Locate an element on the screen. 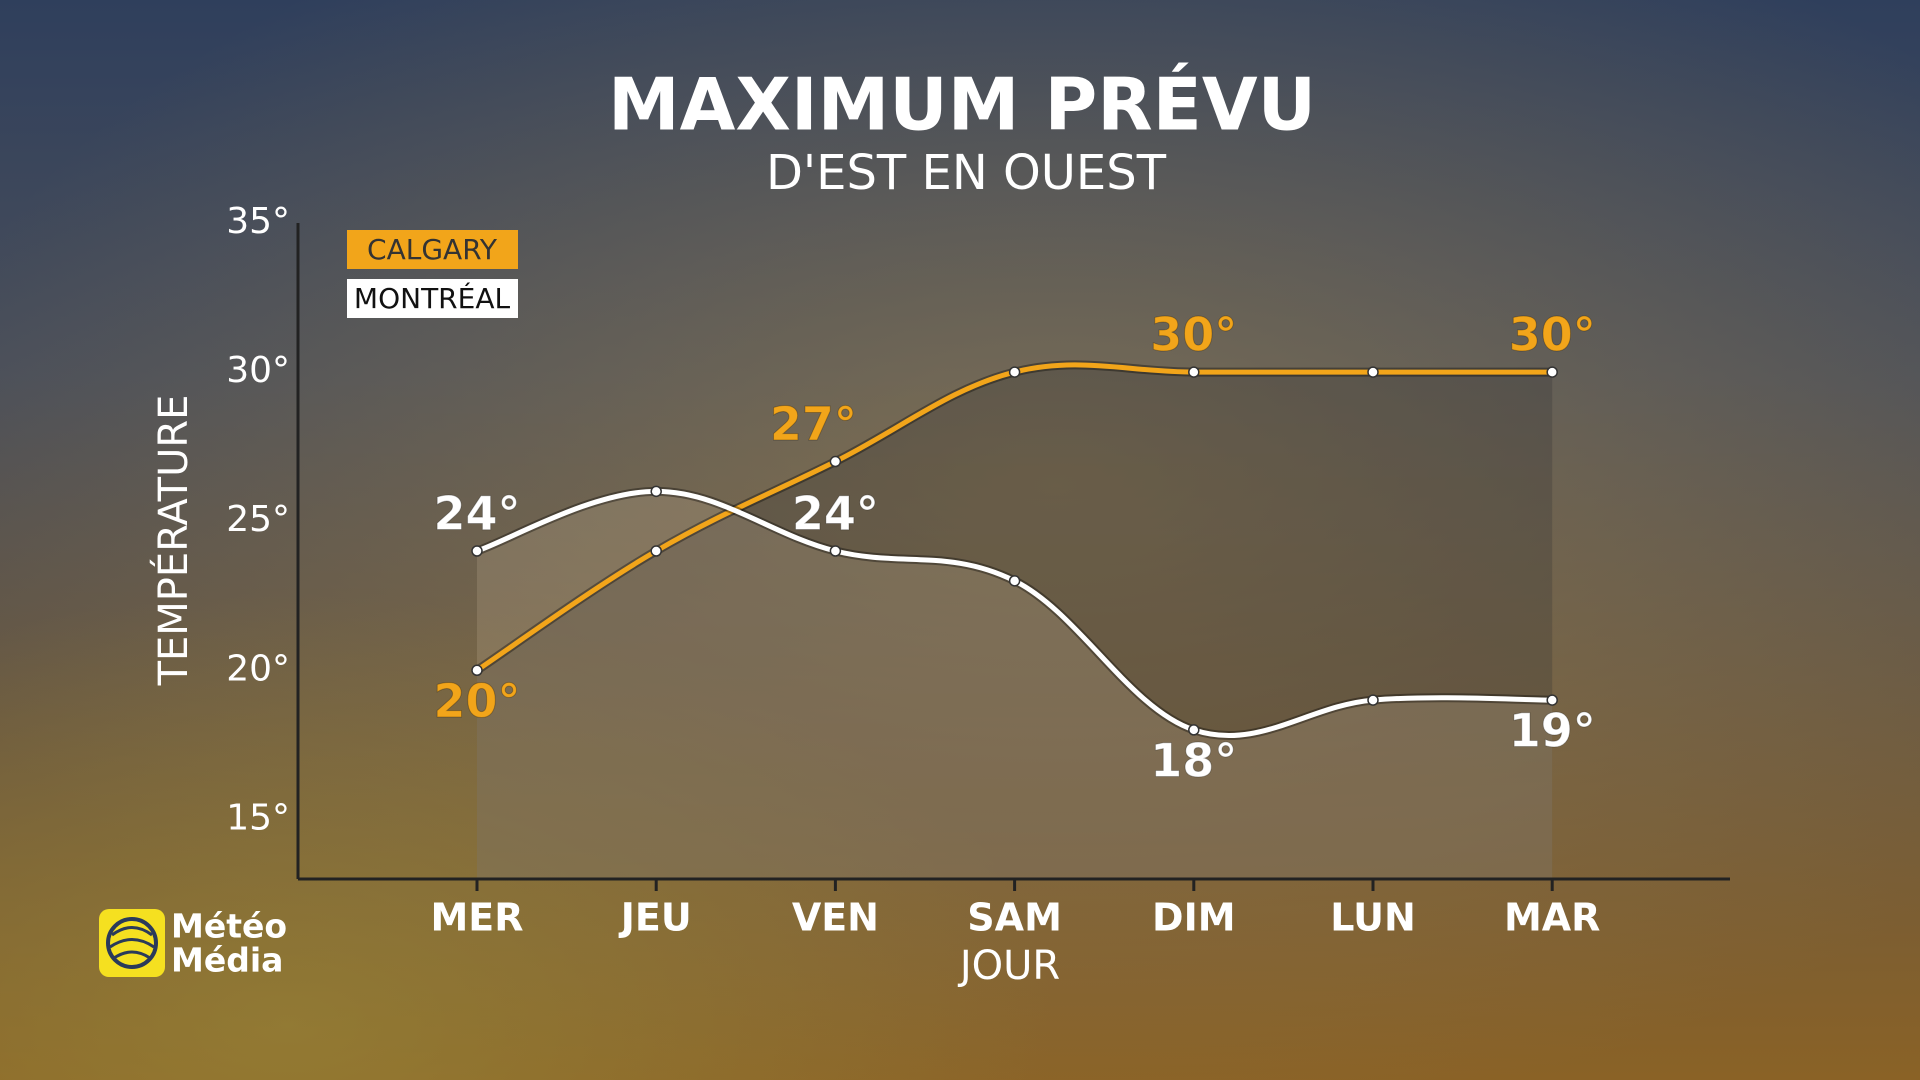 The width and height of the screenshot is (1920, 1080). logo-text: Météo is located at coordinates (229, 926).